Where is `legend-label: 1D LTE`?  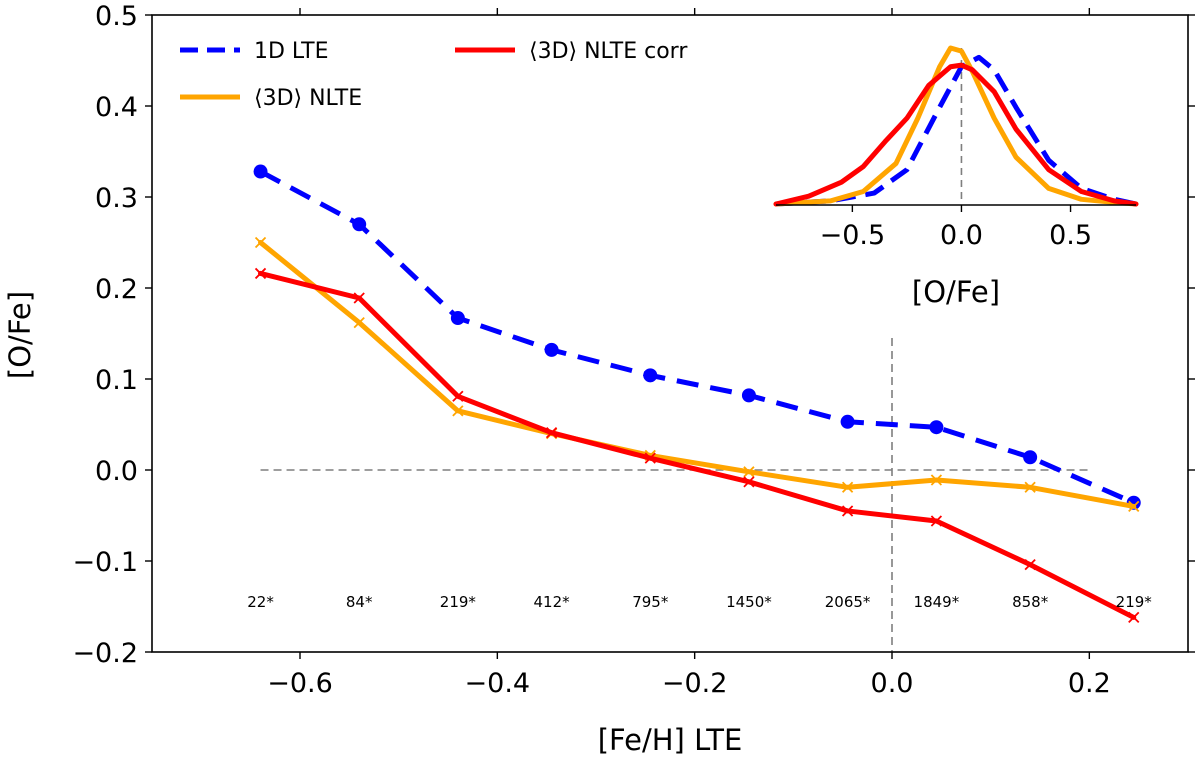 legend-label: 1D LTE is located at coordinates (291, 51).